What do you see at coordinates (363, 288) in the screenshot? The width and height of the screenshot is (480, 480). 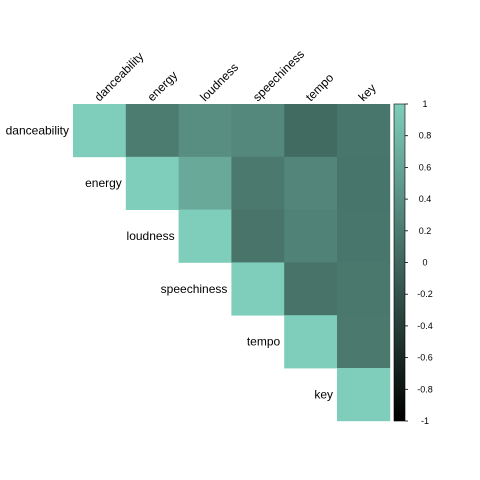 I see `cell-speechiness-key` at bounding box center [363, 288].